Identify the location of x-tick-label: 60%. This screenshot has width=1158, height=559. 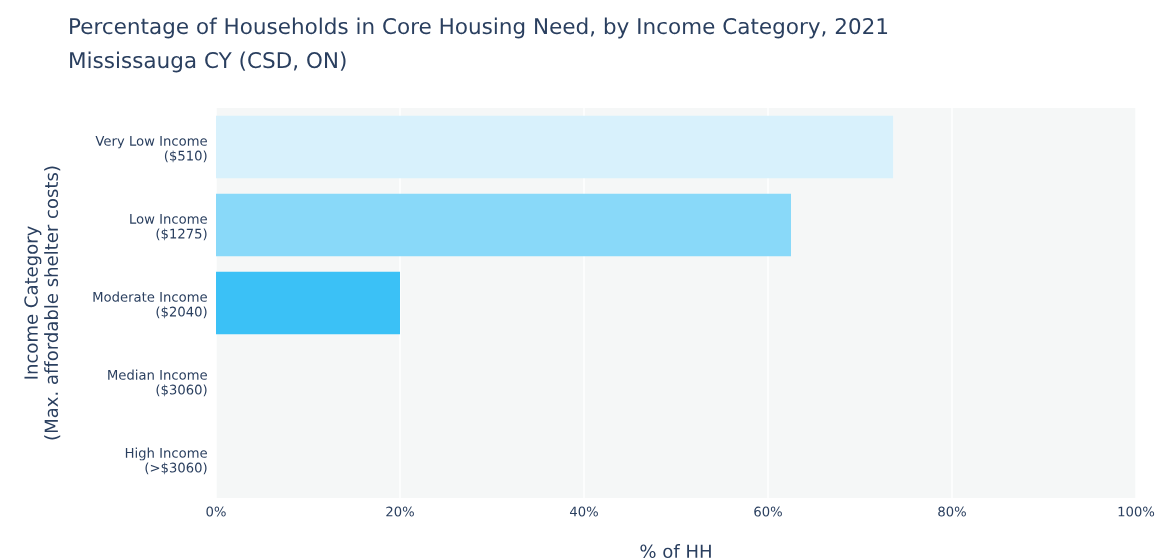
(768, 511).